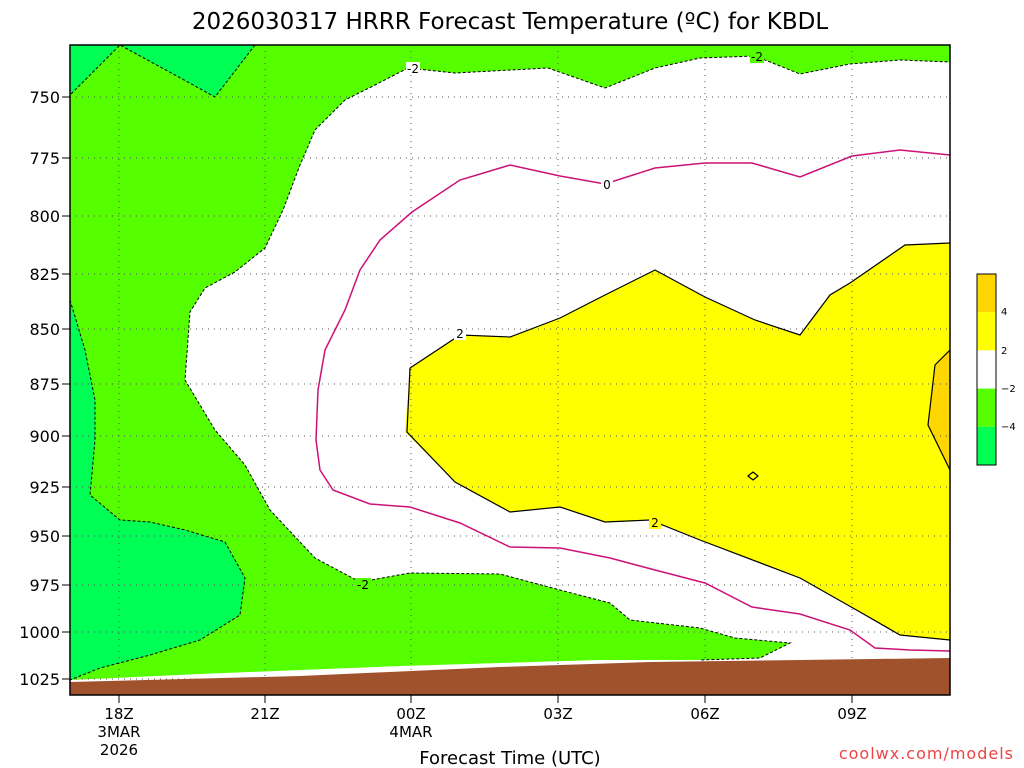 The width and height of the screenshot is (1024, 768). Describe the element at coordinates (410, 732) in the screenshot. I see `x-tick-sublabel: 4MAR` at that location.